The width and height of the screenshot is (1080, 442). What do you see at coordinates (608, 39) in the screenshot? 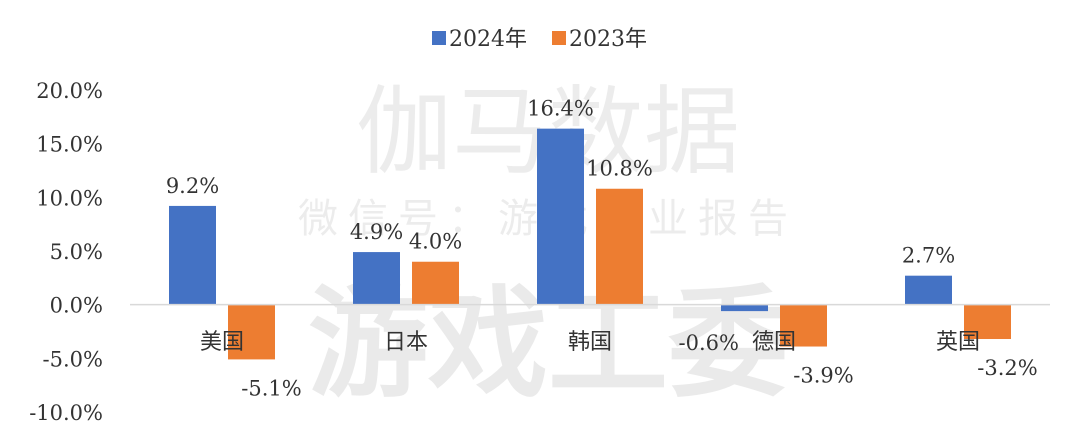
I see `legend-label-1: 2023年` at bounding box center [608, 39].